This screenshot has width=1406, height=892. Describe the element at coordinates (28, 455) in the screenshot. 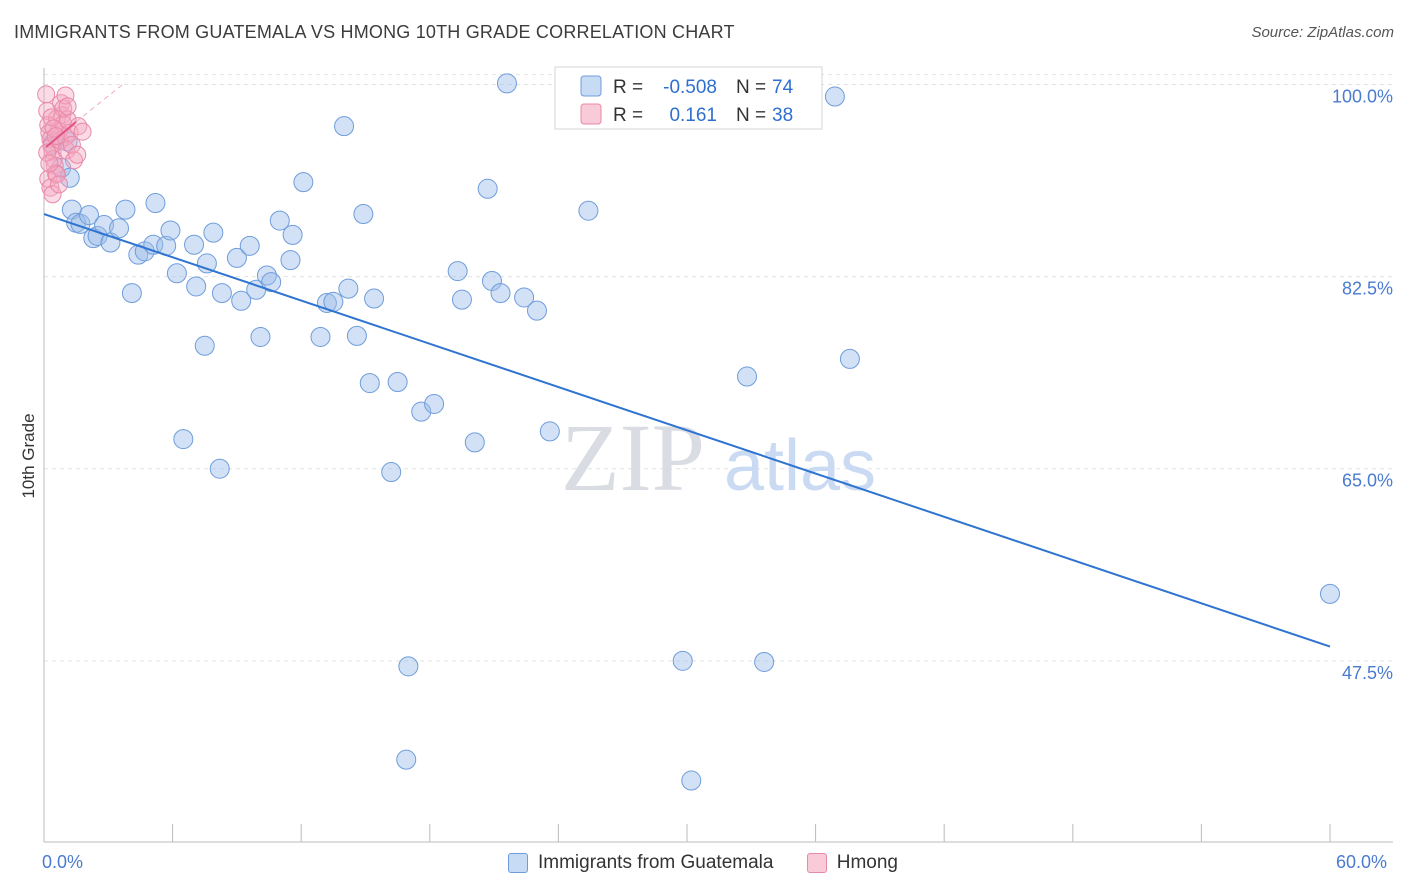

I see `y-axis-label: 10th Grade` at that location.